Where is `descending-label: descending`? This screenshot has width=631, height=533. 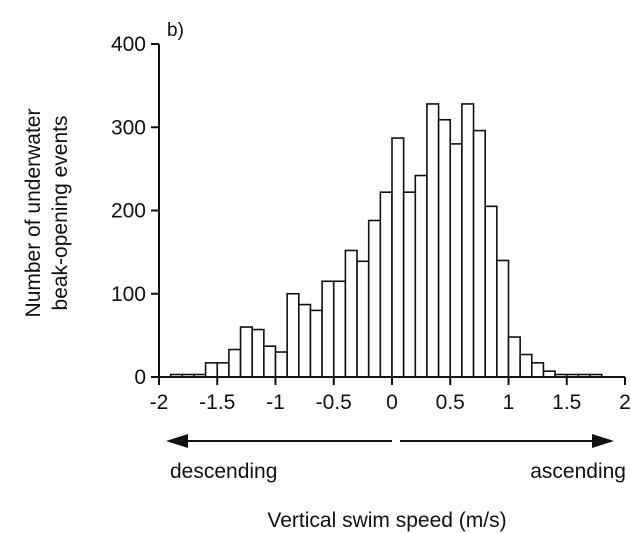 descending-label: descending is located at coordinates (223, 471).